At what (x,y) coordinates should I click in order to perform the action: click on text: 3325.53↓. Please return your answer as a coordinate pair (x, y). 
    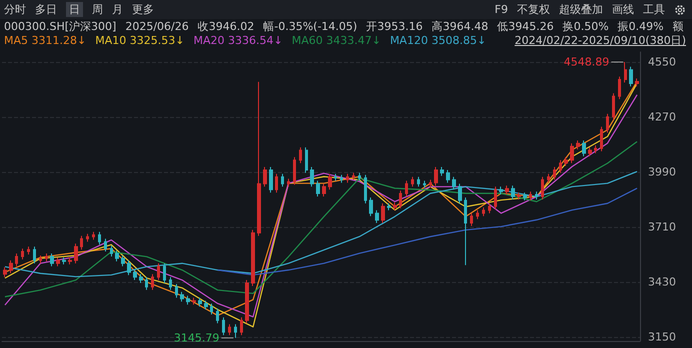
    Looking at the image, I should click on (157, 40).